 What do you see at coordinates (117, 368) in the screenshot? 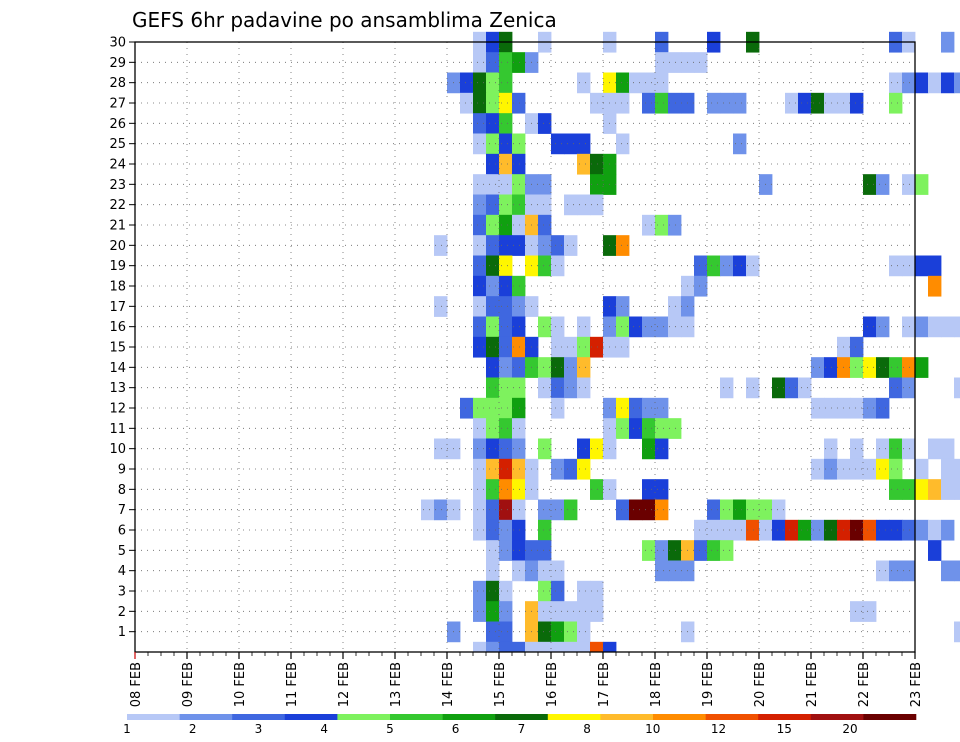
I see `y-tick-label: 14` at bounding box center [117, 368].